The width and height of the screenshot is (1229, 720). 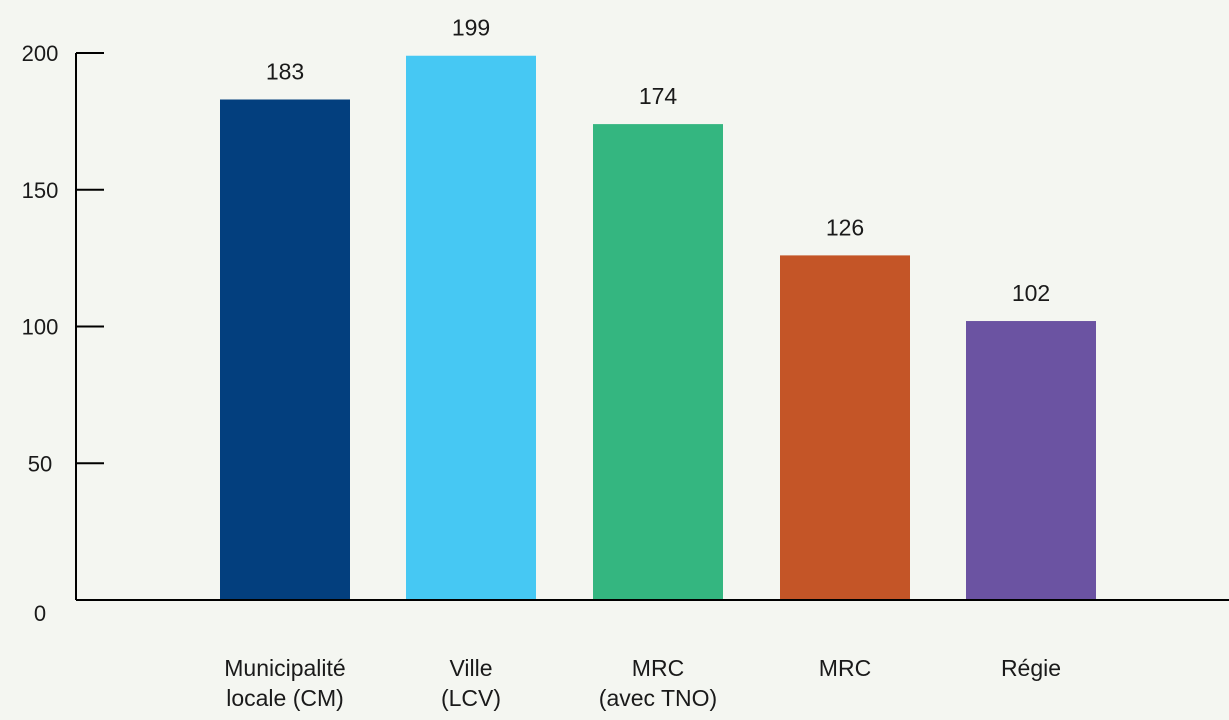 I want to click on y-tick-label: 150, so click(x=40, y=190).